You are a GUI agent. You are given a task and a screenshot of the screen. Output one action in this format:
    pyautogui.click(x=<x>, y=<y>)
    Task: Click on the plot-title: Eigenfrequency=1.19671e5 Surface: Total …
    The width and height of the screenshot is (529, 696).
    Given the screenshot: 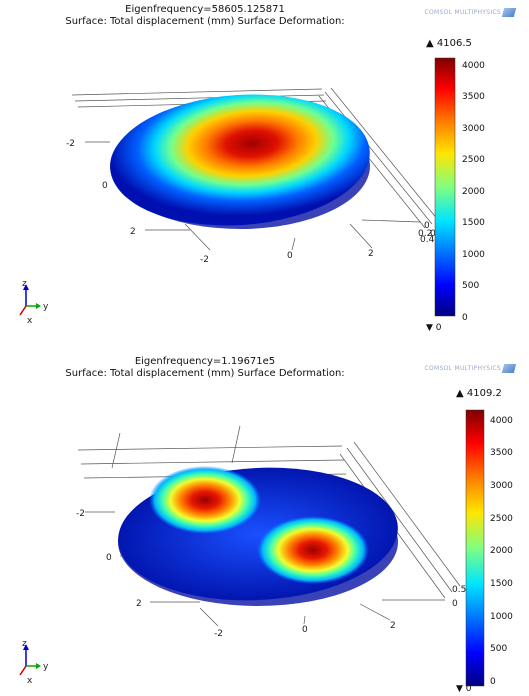 What is the action you would take?
    pyautogui.click(x=205, y=368)
    